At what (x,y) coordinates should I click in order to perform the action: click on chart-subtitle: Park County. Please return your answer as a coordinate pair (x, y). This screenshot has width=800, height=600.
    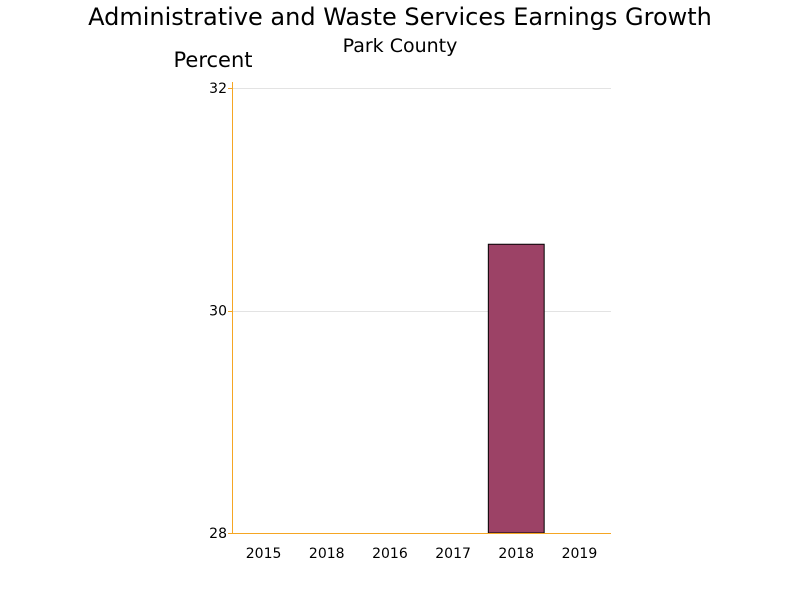
    Looking at the image, I should click on (400, 46).